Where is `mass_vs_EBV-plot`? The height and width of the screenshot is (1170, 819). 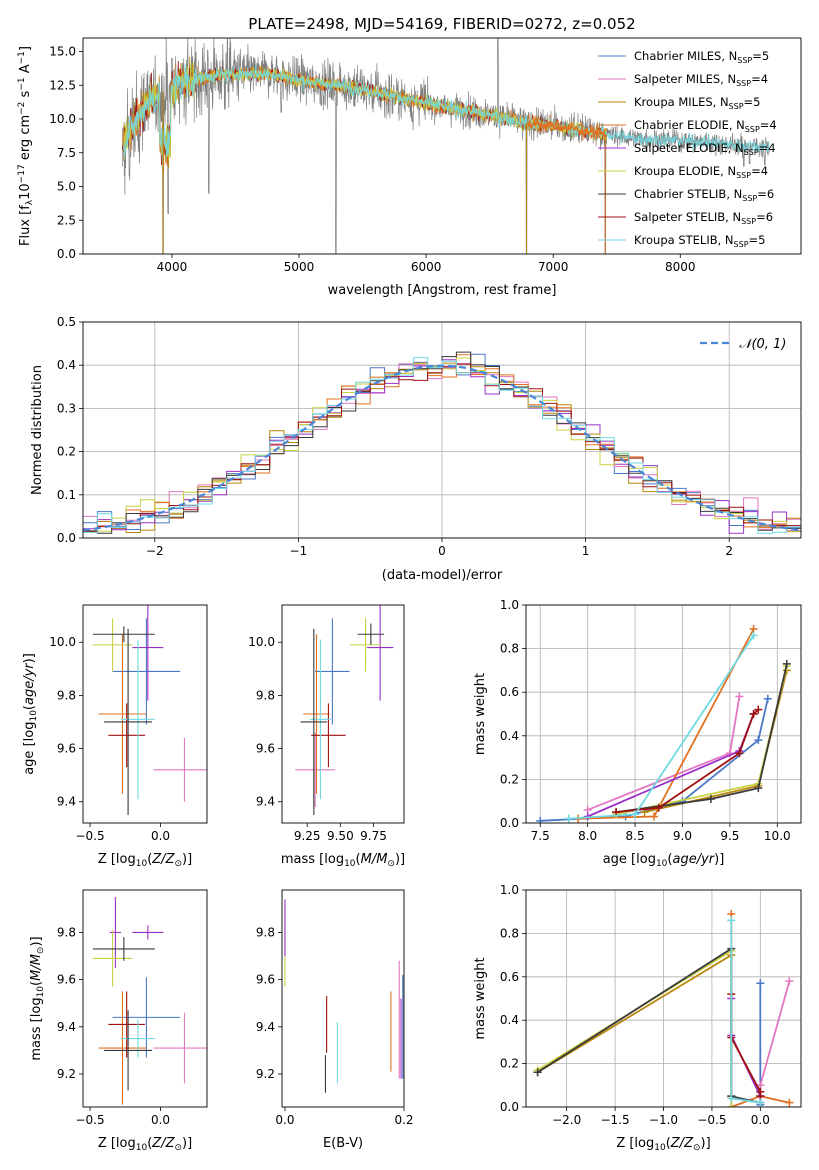 mass_vs_EBV-plot is located at coordinates (344, 996).